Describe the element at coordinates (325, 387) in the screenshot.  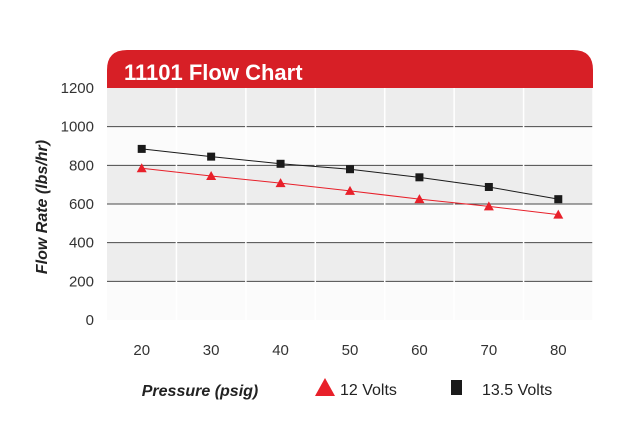
I see `legend-marker-12v` at that location.